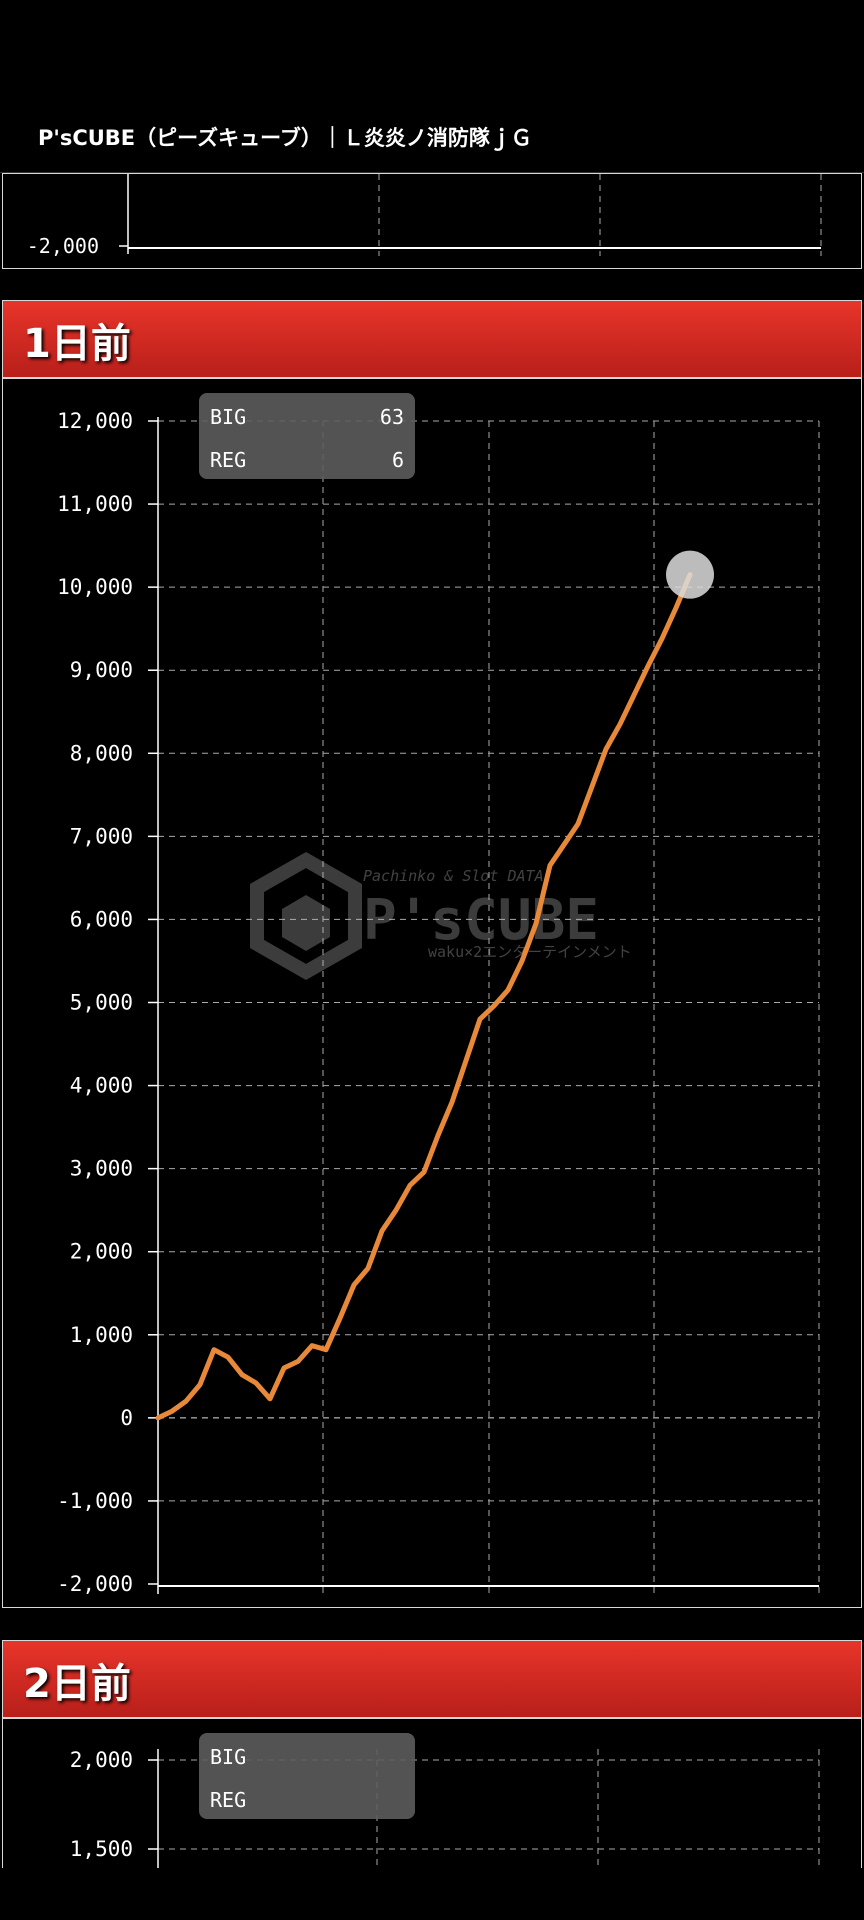  Describe the element at coordinates (101, 1169) in the screenshot. I see `y-tick-label: 3,000` at that location.